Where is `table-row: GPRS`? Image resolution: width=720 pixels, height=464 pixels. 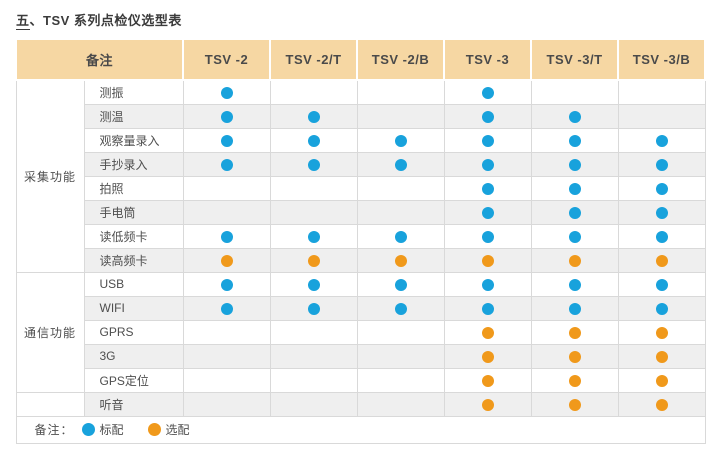 table-row: GPRS is located at coordinates (361, 332).